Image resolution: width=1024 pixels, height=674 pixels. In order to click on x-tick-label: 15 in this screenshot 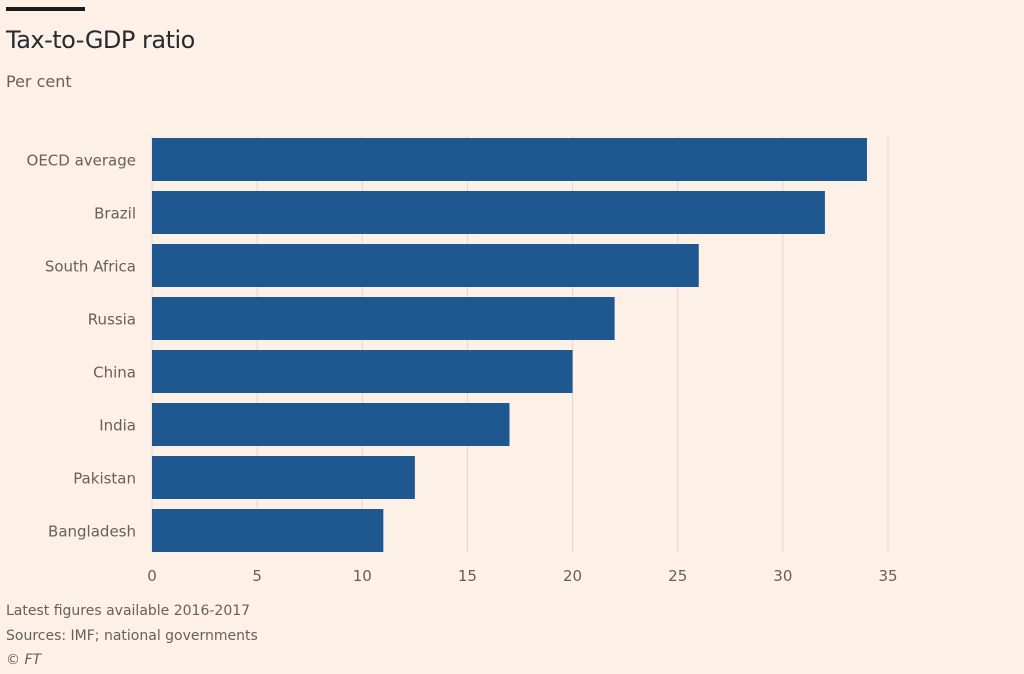, I will do `click(467, 576)`.